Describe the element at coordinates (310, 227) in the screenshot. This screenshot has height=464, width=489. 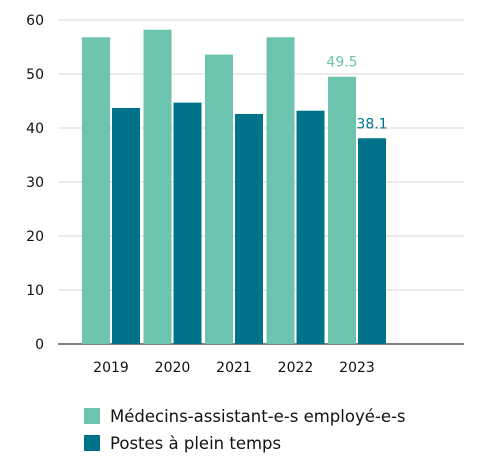
I see `bar-postes-2022` at that location.